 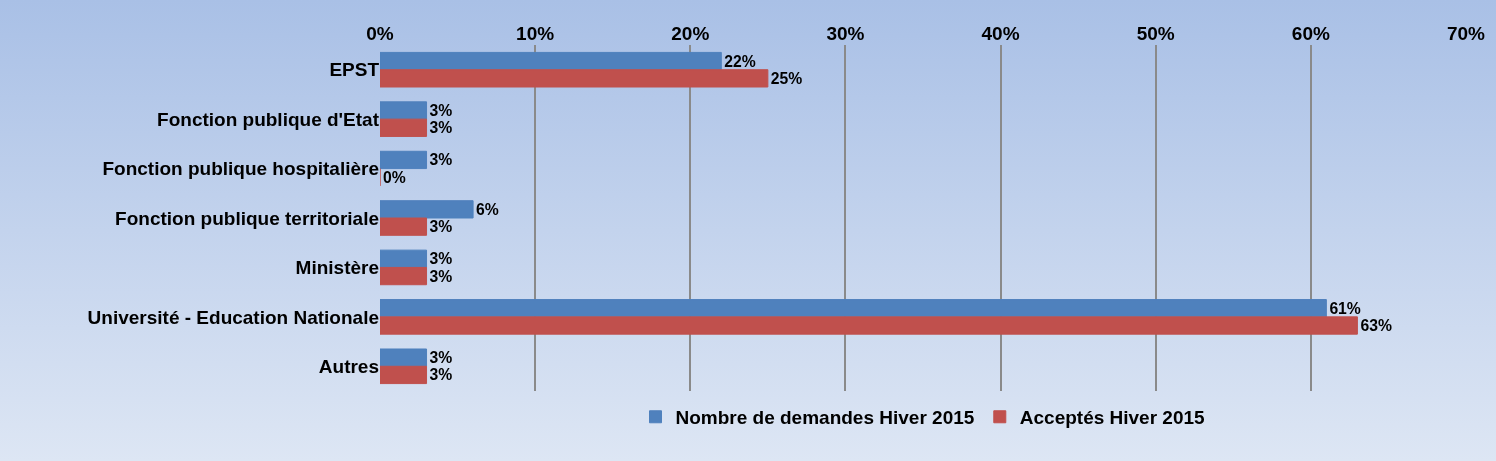 I want to click on y-tick-label: Fonction publique hospitalière, so click(x=240, y=169).